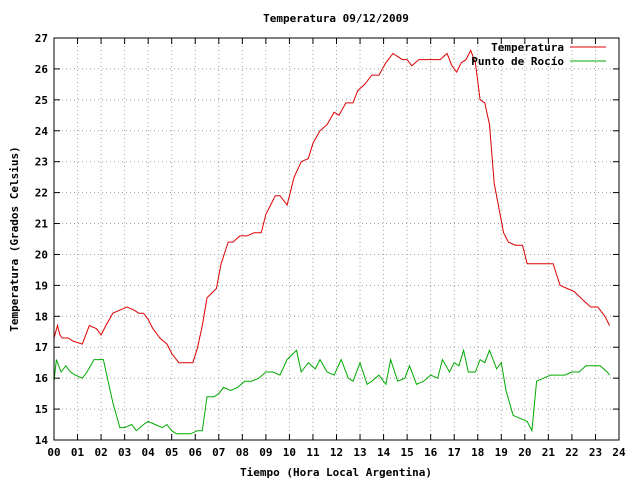 This screenshot has height=480, width=640. What do you see at coordinates (53, 452) in the screenshot?
I see `x-tick-label: 00` at bounding box center [53, 452].